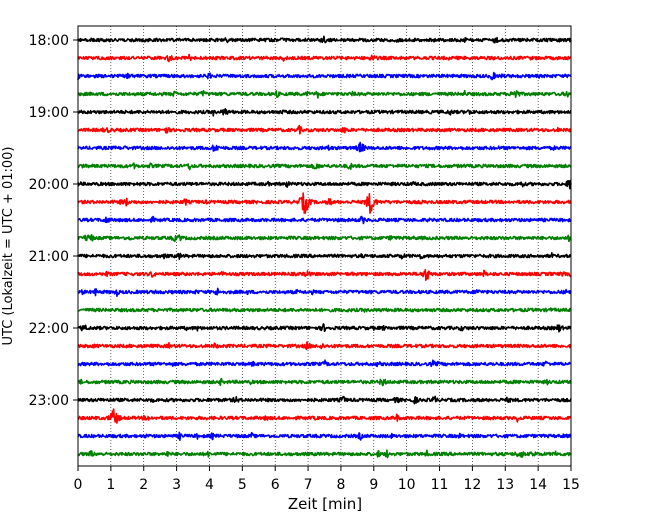  I want to click on x-tick-label: 15, so click(571, 485).